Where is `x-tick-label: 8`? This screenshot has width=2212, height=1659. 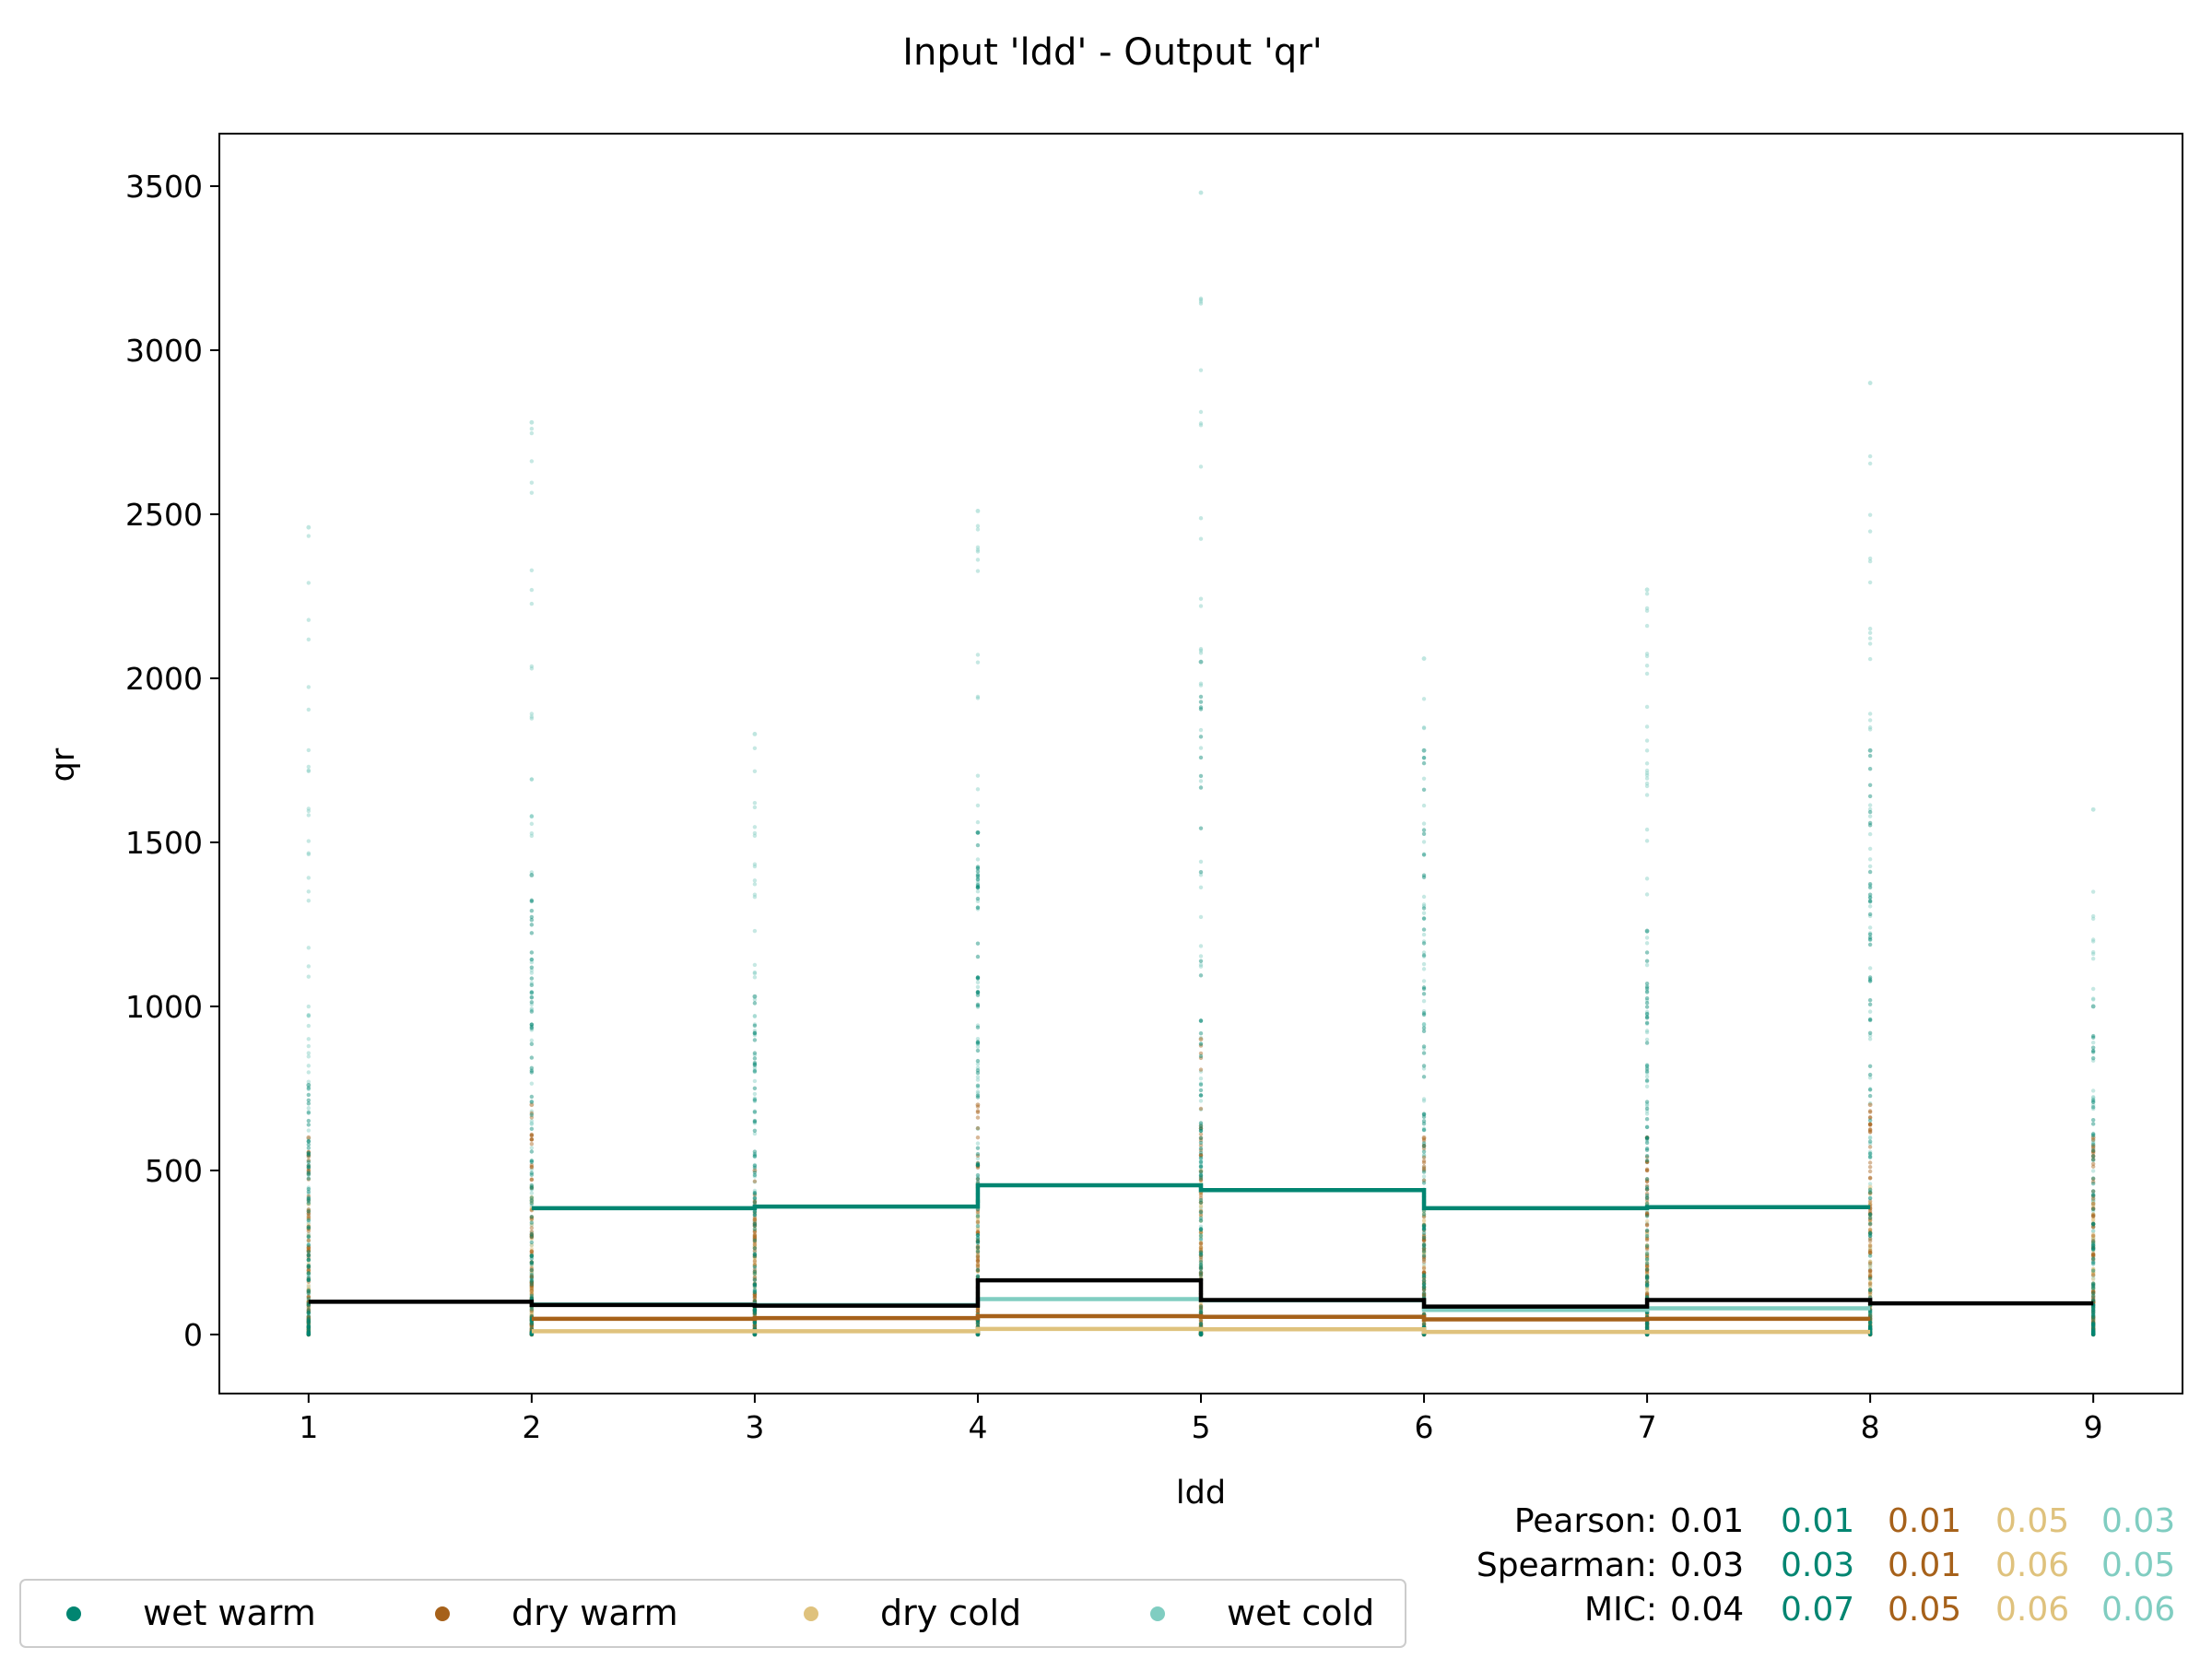 x-tick-label: 8 is located at coordinates (1870, 1427).